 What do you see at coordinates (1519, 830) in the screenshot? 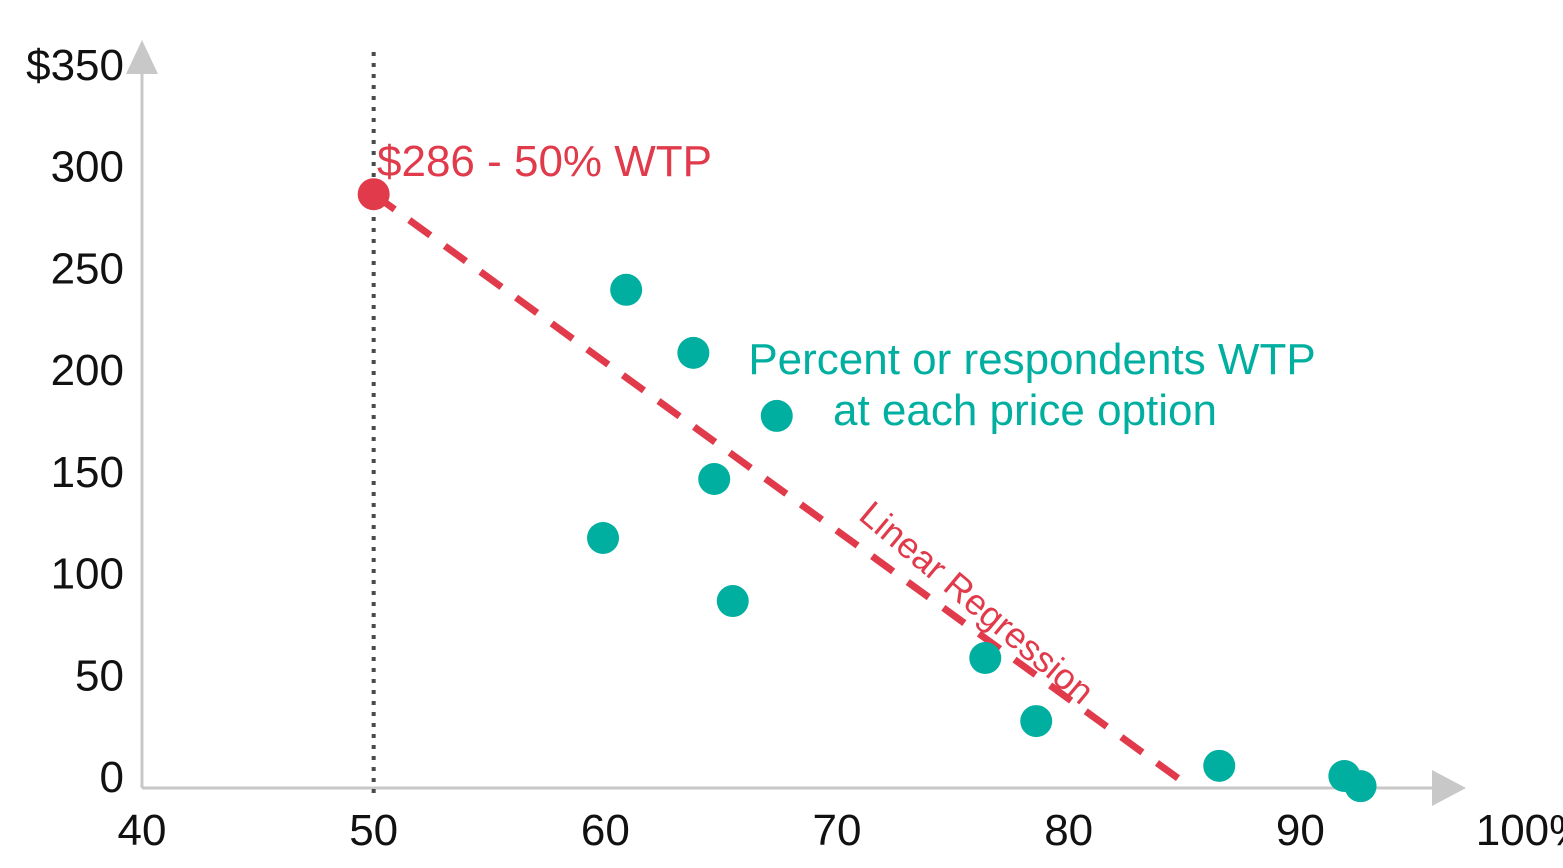
I see `x-tick-label: 100%` at bounding box center [1519, 830].